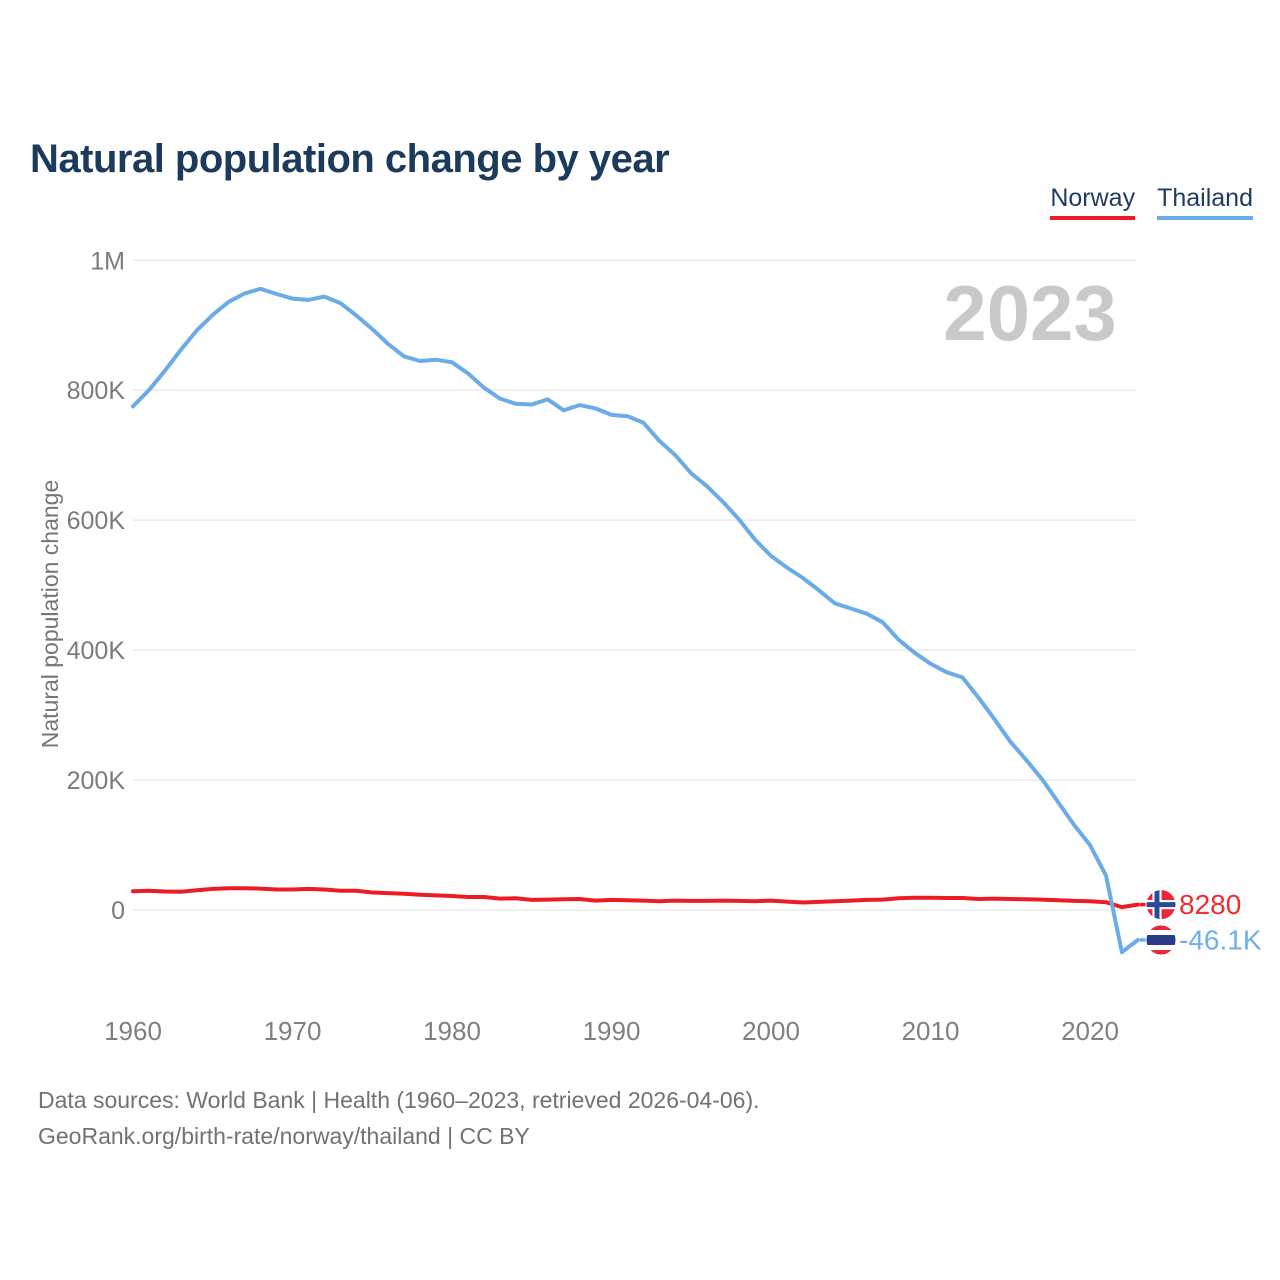 The height and width of the screenshot is (1280, 1280). Describe the element at coordinates (96, 521) in the screenshot. I see `y-tick-label: 600K` at that location.